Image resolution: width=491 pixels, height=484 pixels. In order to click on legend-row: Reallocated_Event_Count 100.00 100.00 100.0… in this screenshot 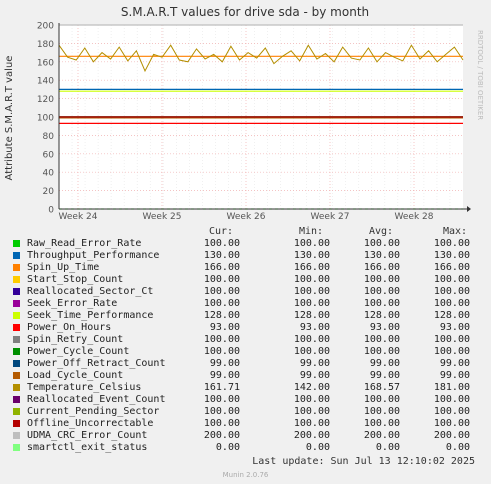, I will do `click(245, 400)`.